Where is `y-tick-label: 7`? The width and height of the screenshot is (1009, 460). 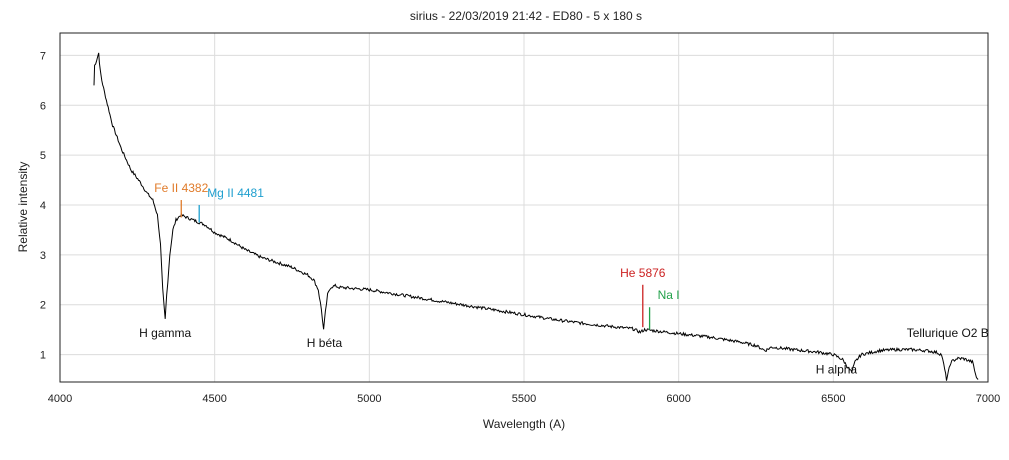
y-tick-label: 7 is located at coordinates (43, 56).